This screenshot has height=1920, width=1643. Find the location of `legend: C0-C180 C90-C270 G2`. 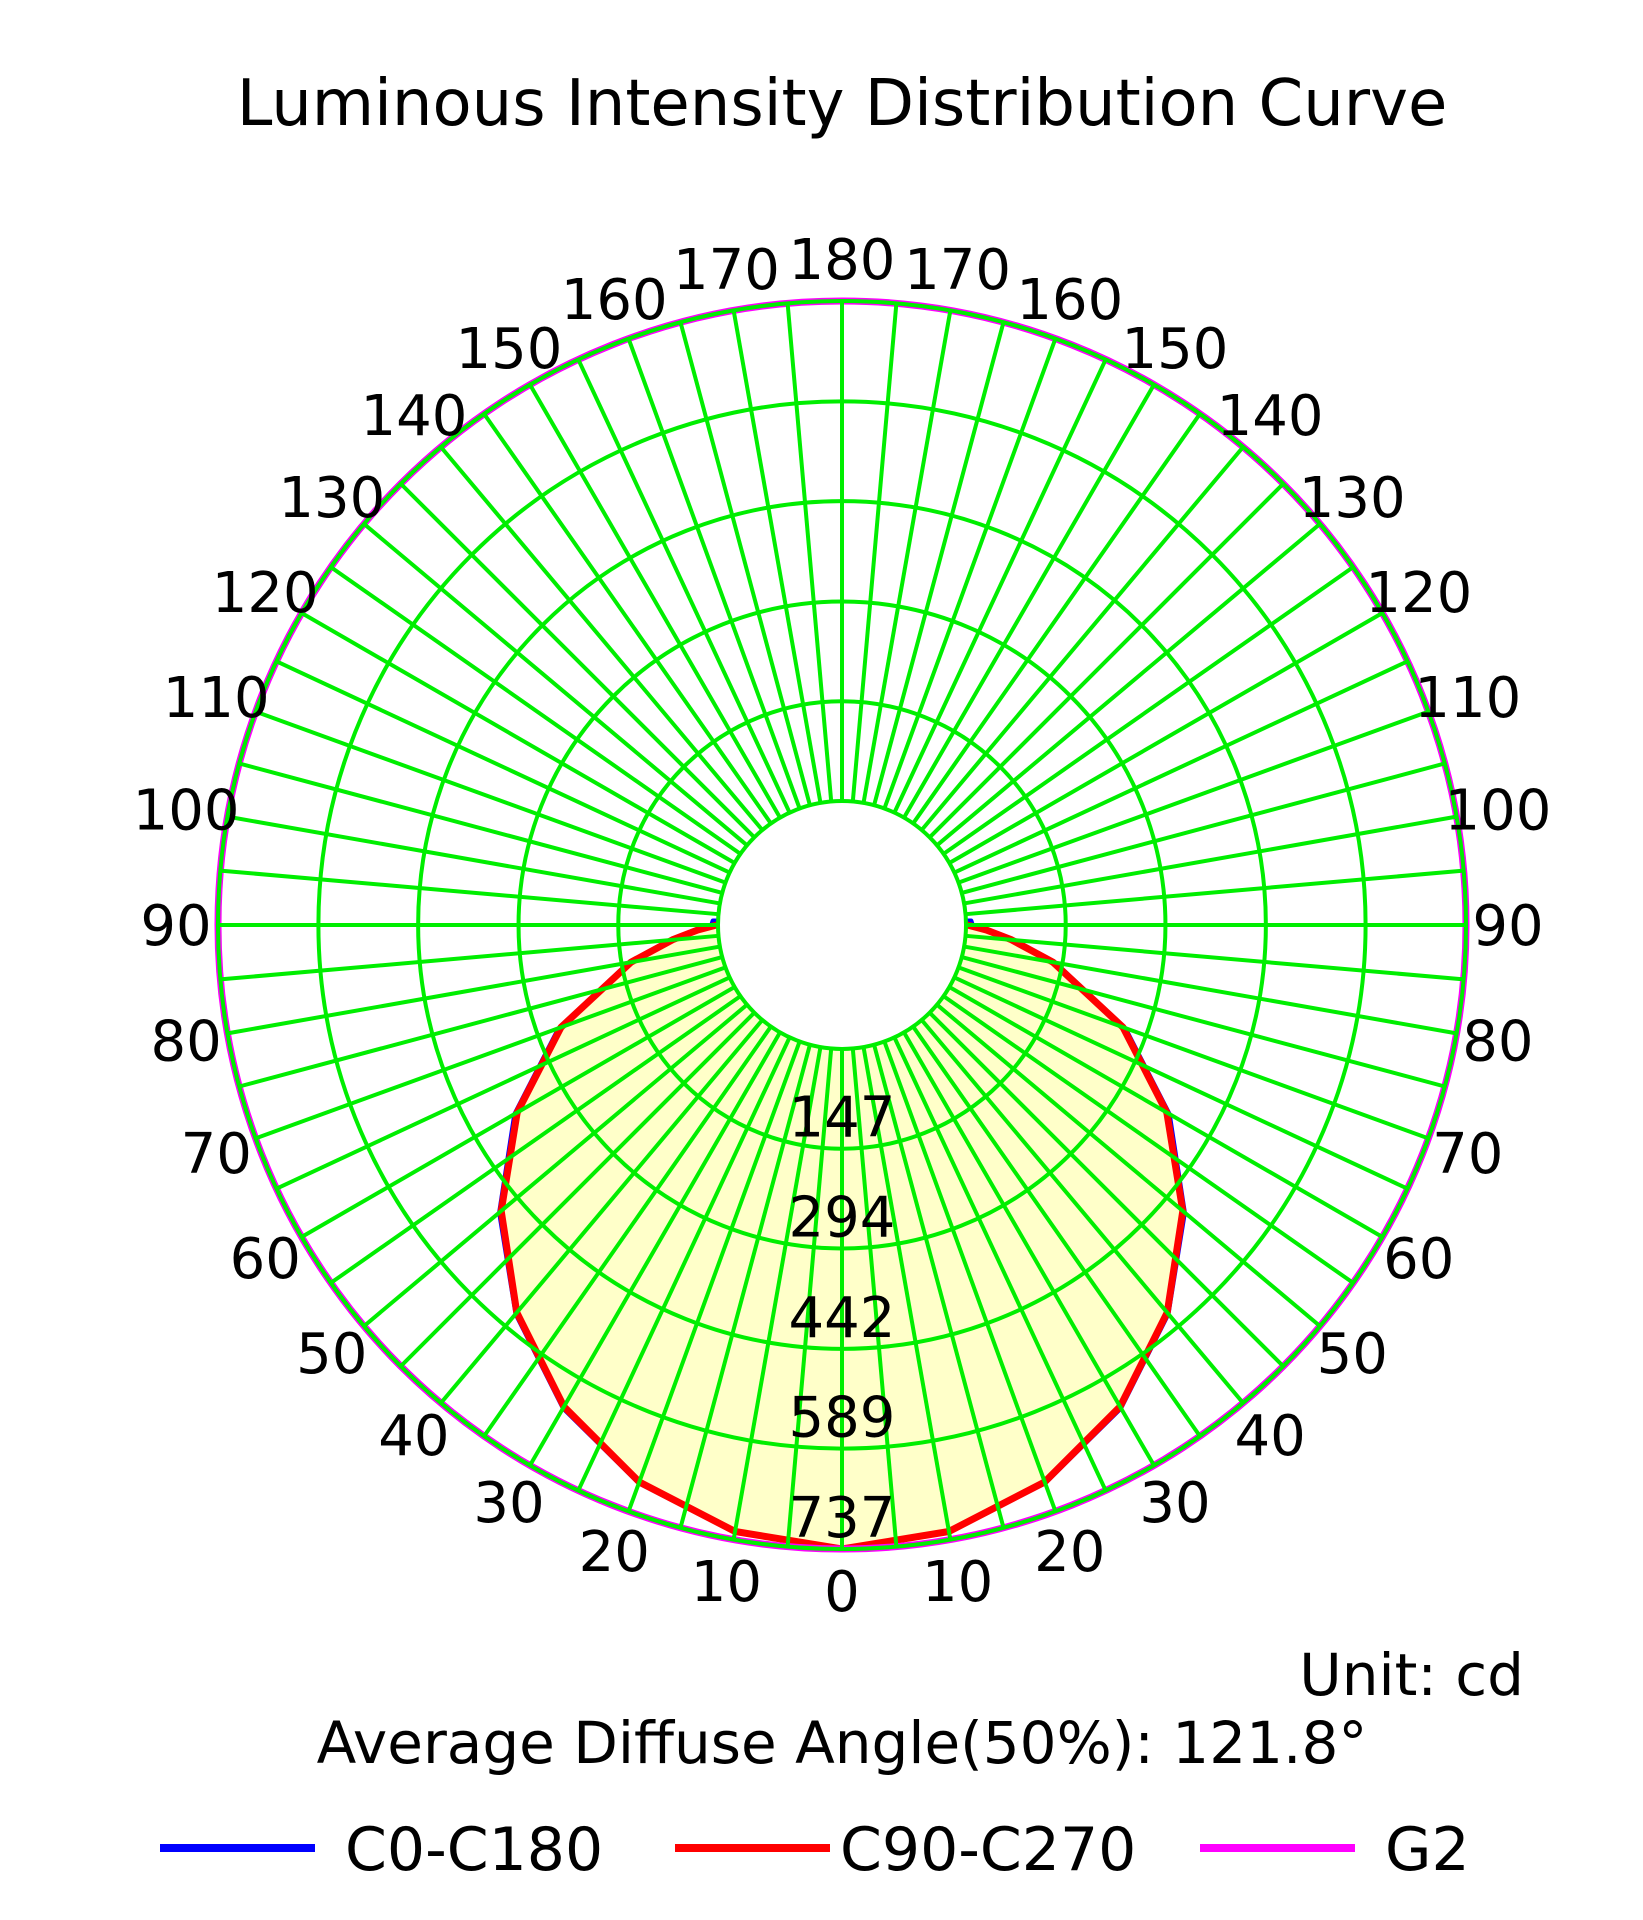

legend: C0-C180 C90-C270 G2 is located at coordinates (815, 1850).